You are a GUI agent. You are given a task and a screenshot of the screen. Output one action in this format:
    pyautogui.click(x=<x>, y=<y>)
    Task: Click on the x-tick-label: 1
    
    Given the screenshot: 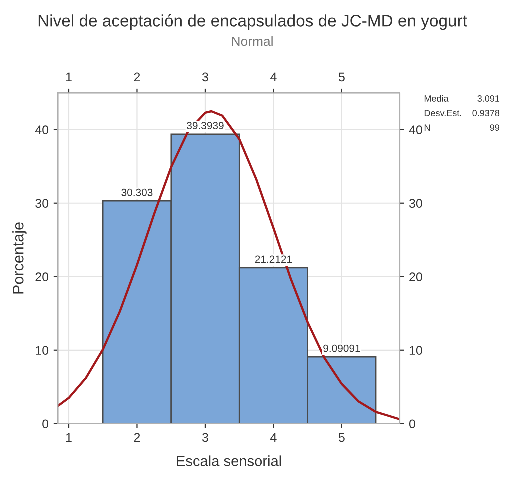 What is the action you would take?
    pyautogui.click(x=69, y=437)
    